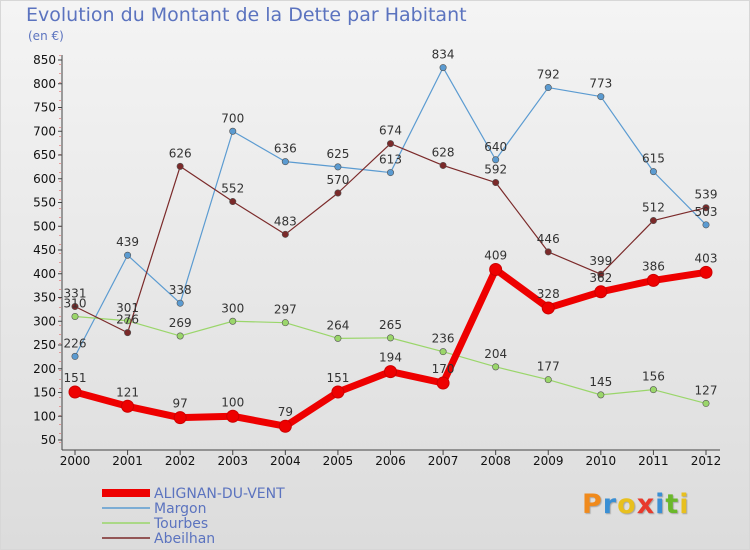  What do you see at coordinates (232, 118) in the screenshot?
I see `data-label-margon: 700` at bounding box center [232, 118].